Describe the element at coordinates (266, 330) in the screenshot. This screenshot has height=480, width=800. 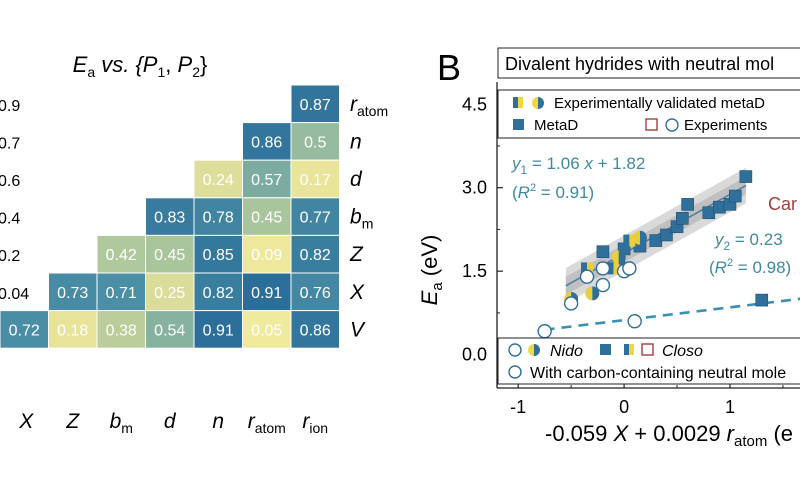
I see `heatmap-cell-value: 0.05` at that location.